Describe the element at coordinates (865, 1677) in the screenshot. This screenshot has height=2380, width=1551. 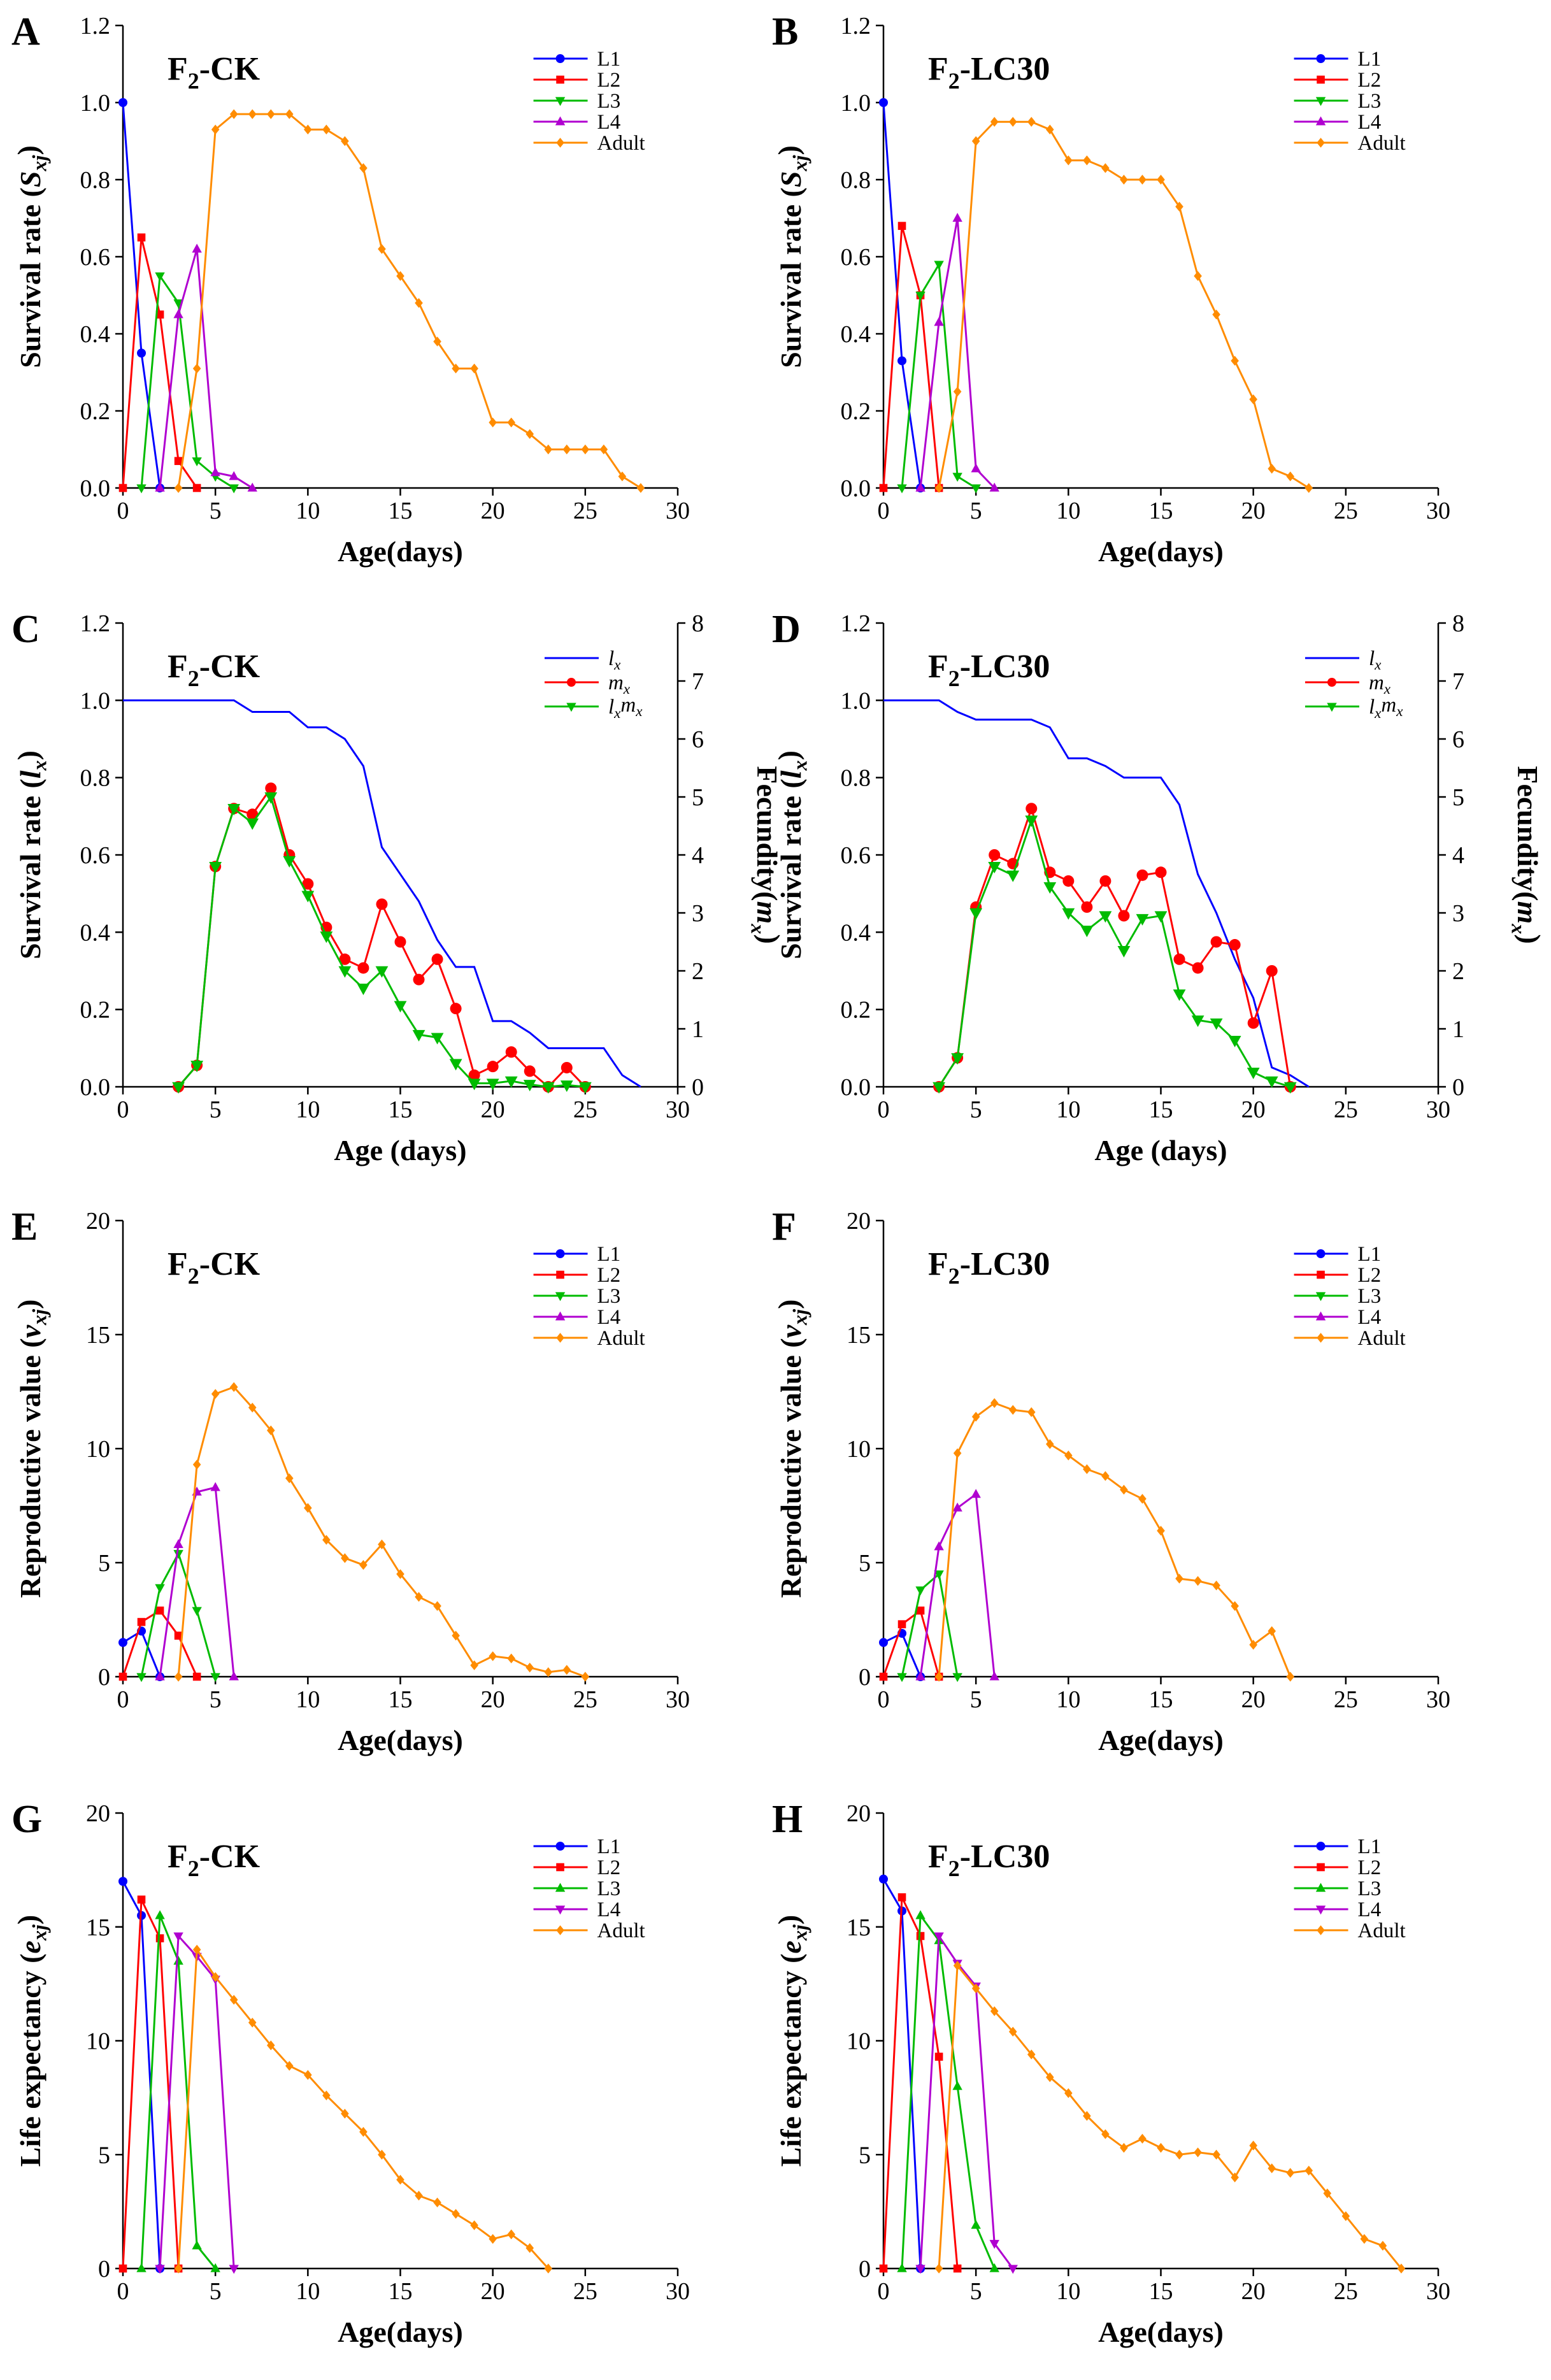
I see `y-tick-label: 0` at that location.